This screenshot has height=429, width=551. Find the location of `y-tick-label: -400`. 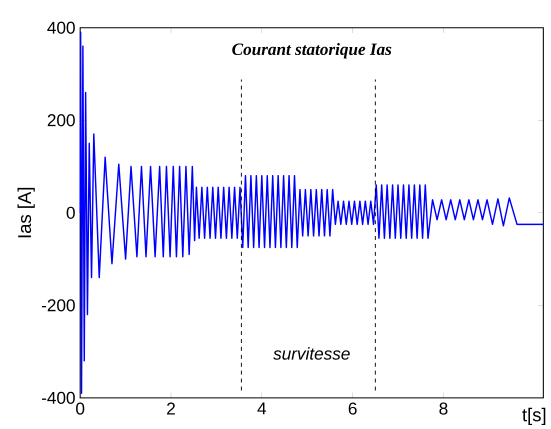

y-tick-label: -400 is located at coordinates (58, 398).